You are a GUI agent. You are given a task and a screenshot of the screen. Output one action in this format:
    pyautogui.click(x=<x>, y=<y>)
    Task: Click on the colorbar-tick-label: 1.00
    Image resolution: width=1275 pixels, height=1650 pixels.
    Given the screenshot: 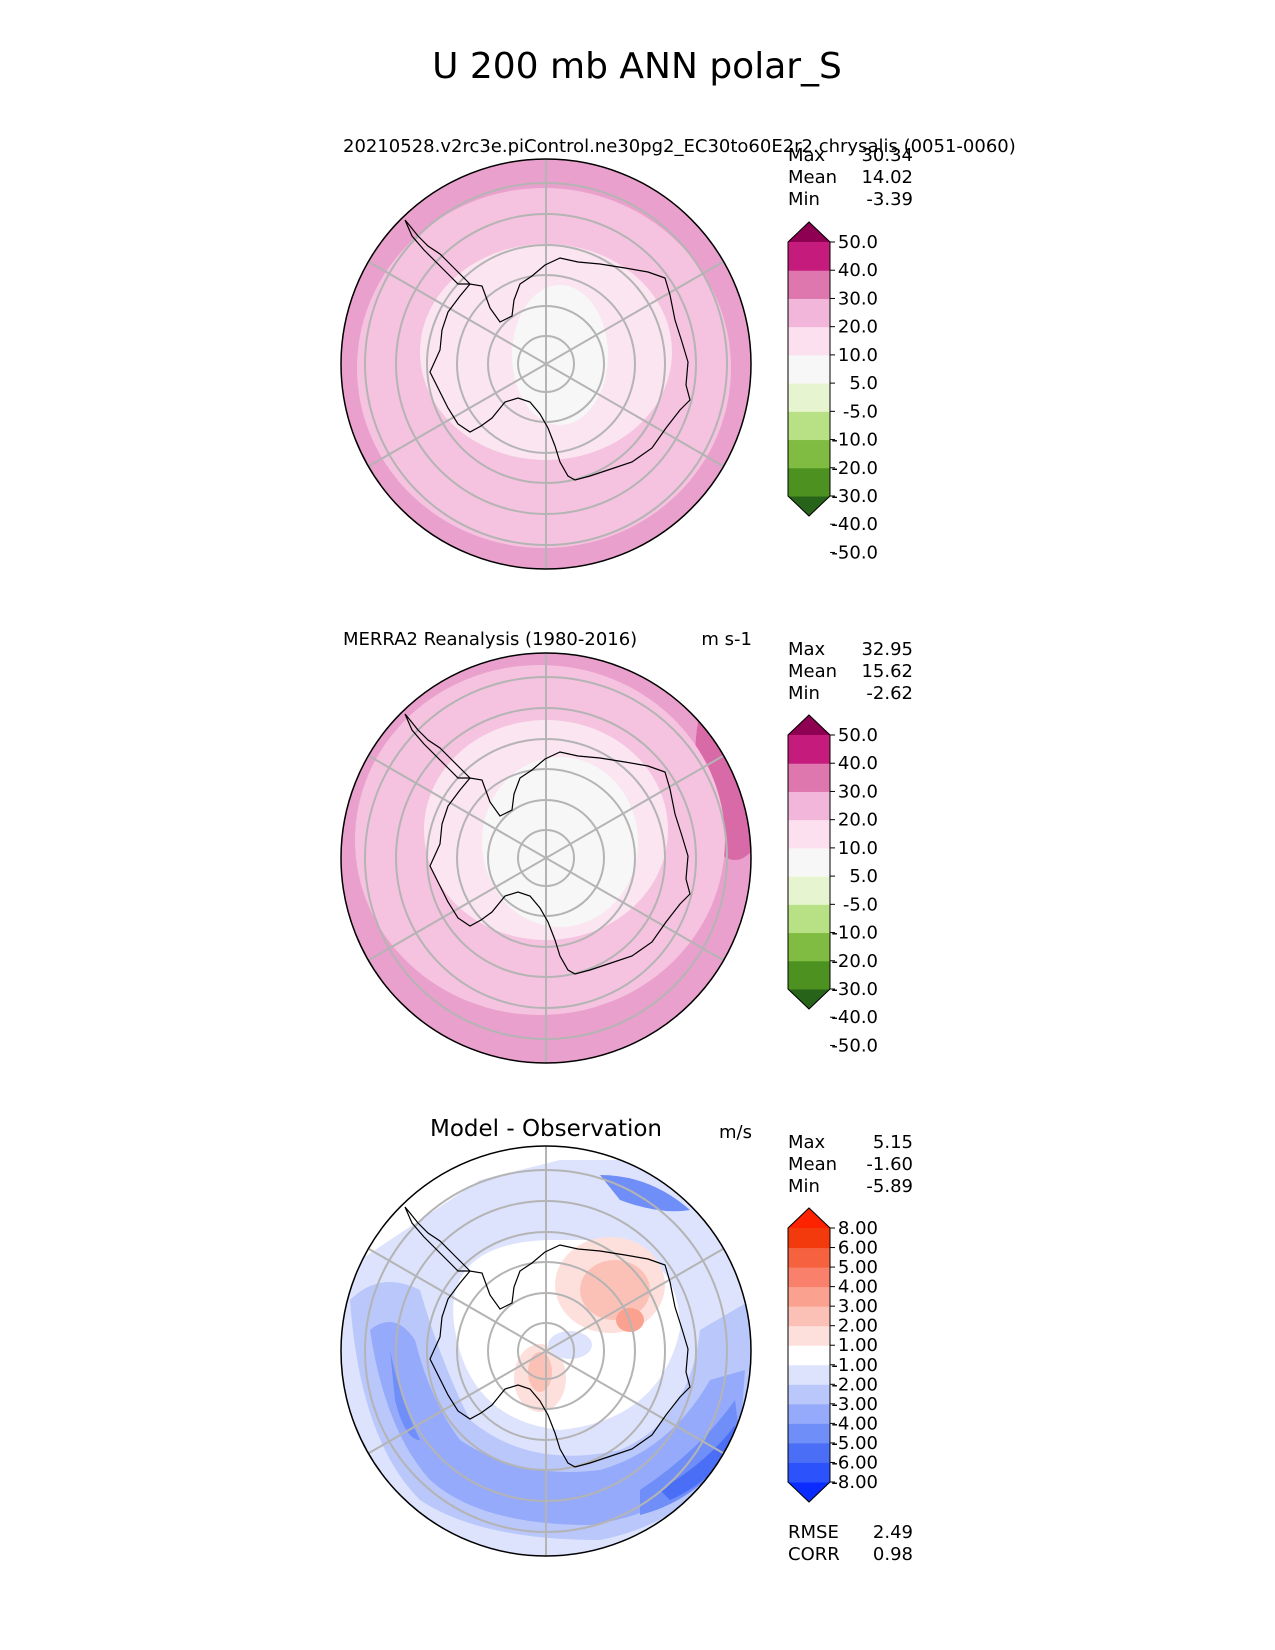 What is the action you would take?
    pyautogui.click(x=858, y=1345)
    